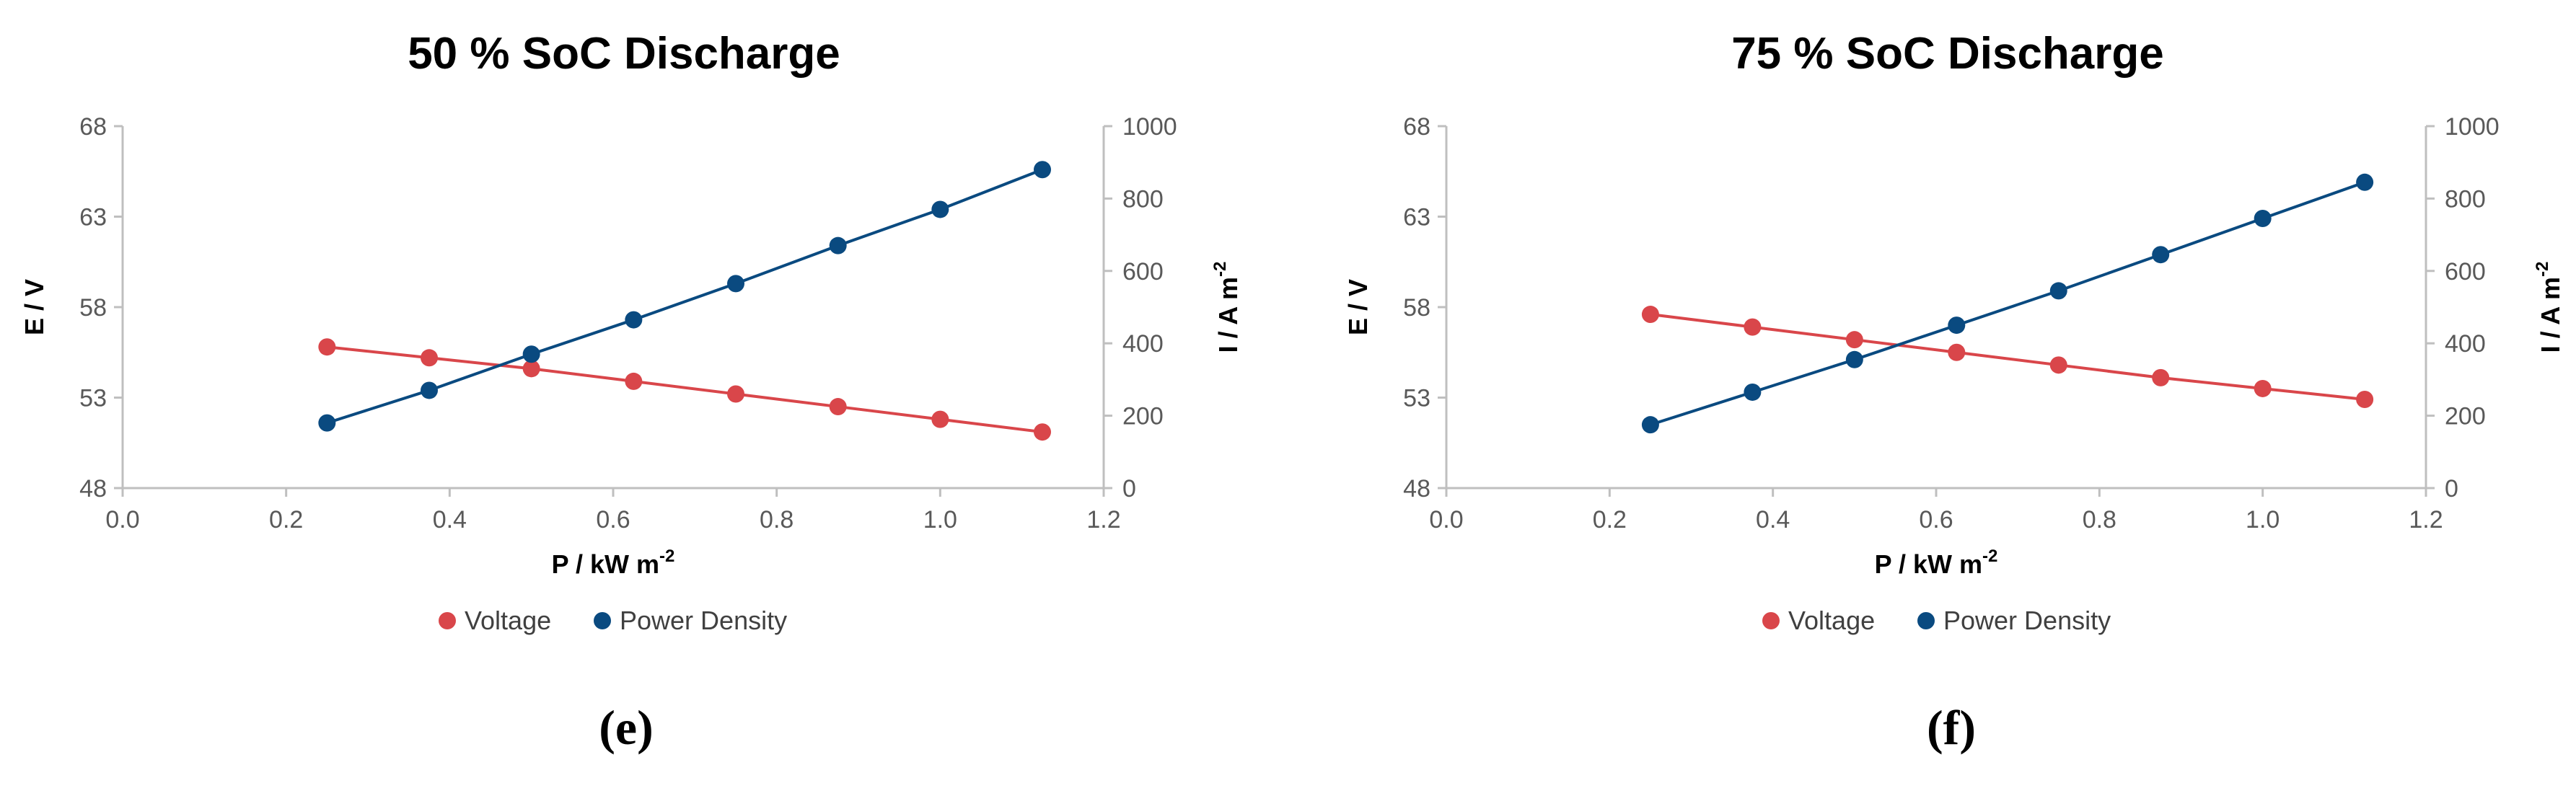  I want to click on panel-label: (e), so click(626, 727).